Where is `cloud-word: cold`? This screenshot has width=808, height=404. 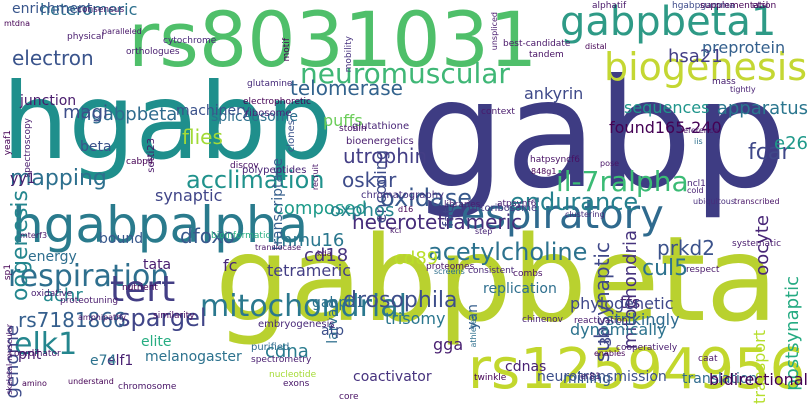
cloud-word: cold is located at coordinates (695, 190).